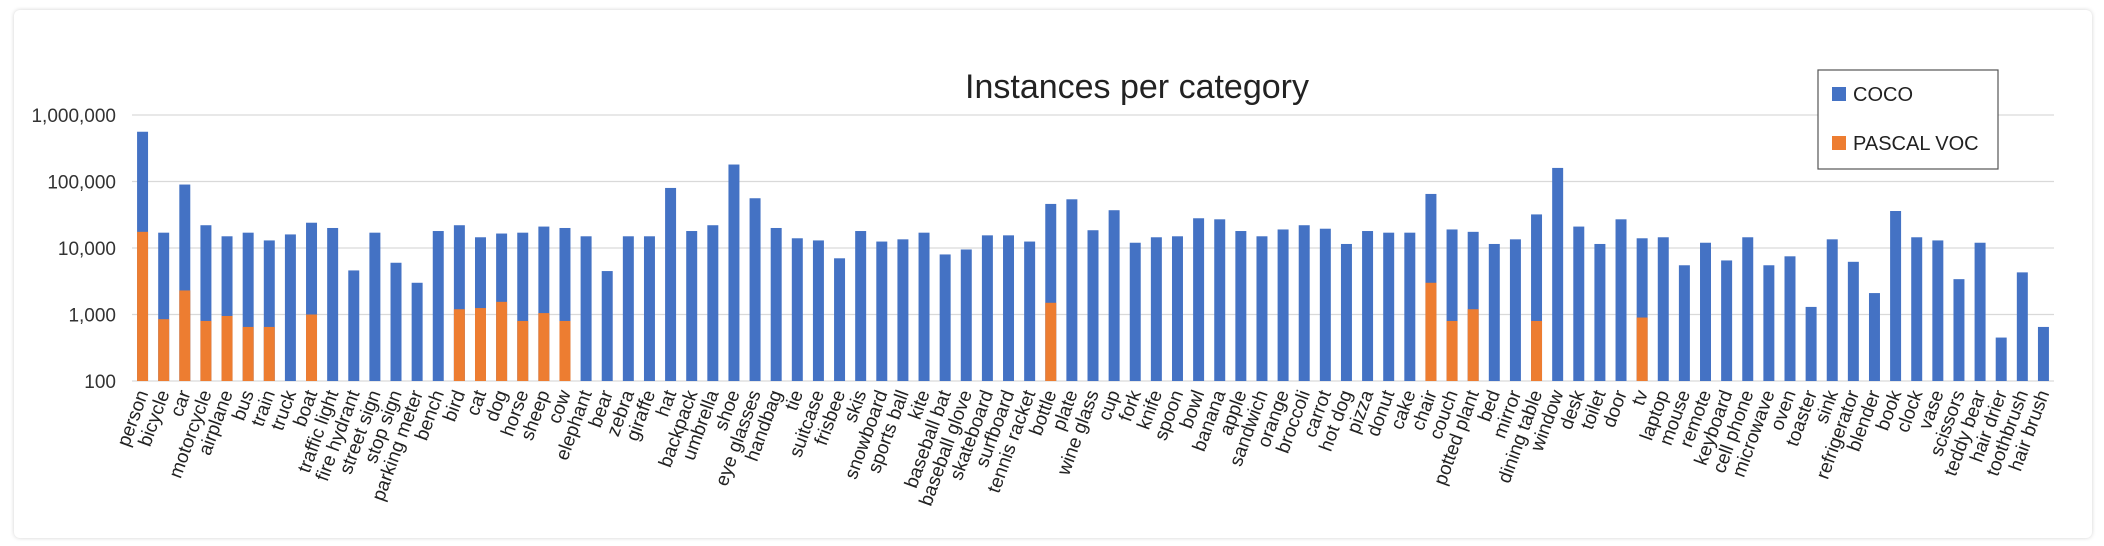 Image resolution: width=2104 pixels, height=546 pixels. I want to click on chart-title: Instances per category, so click(1137, 87).